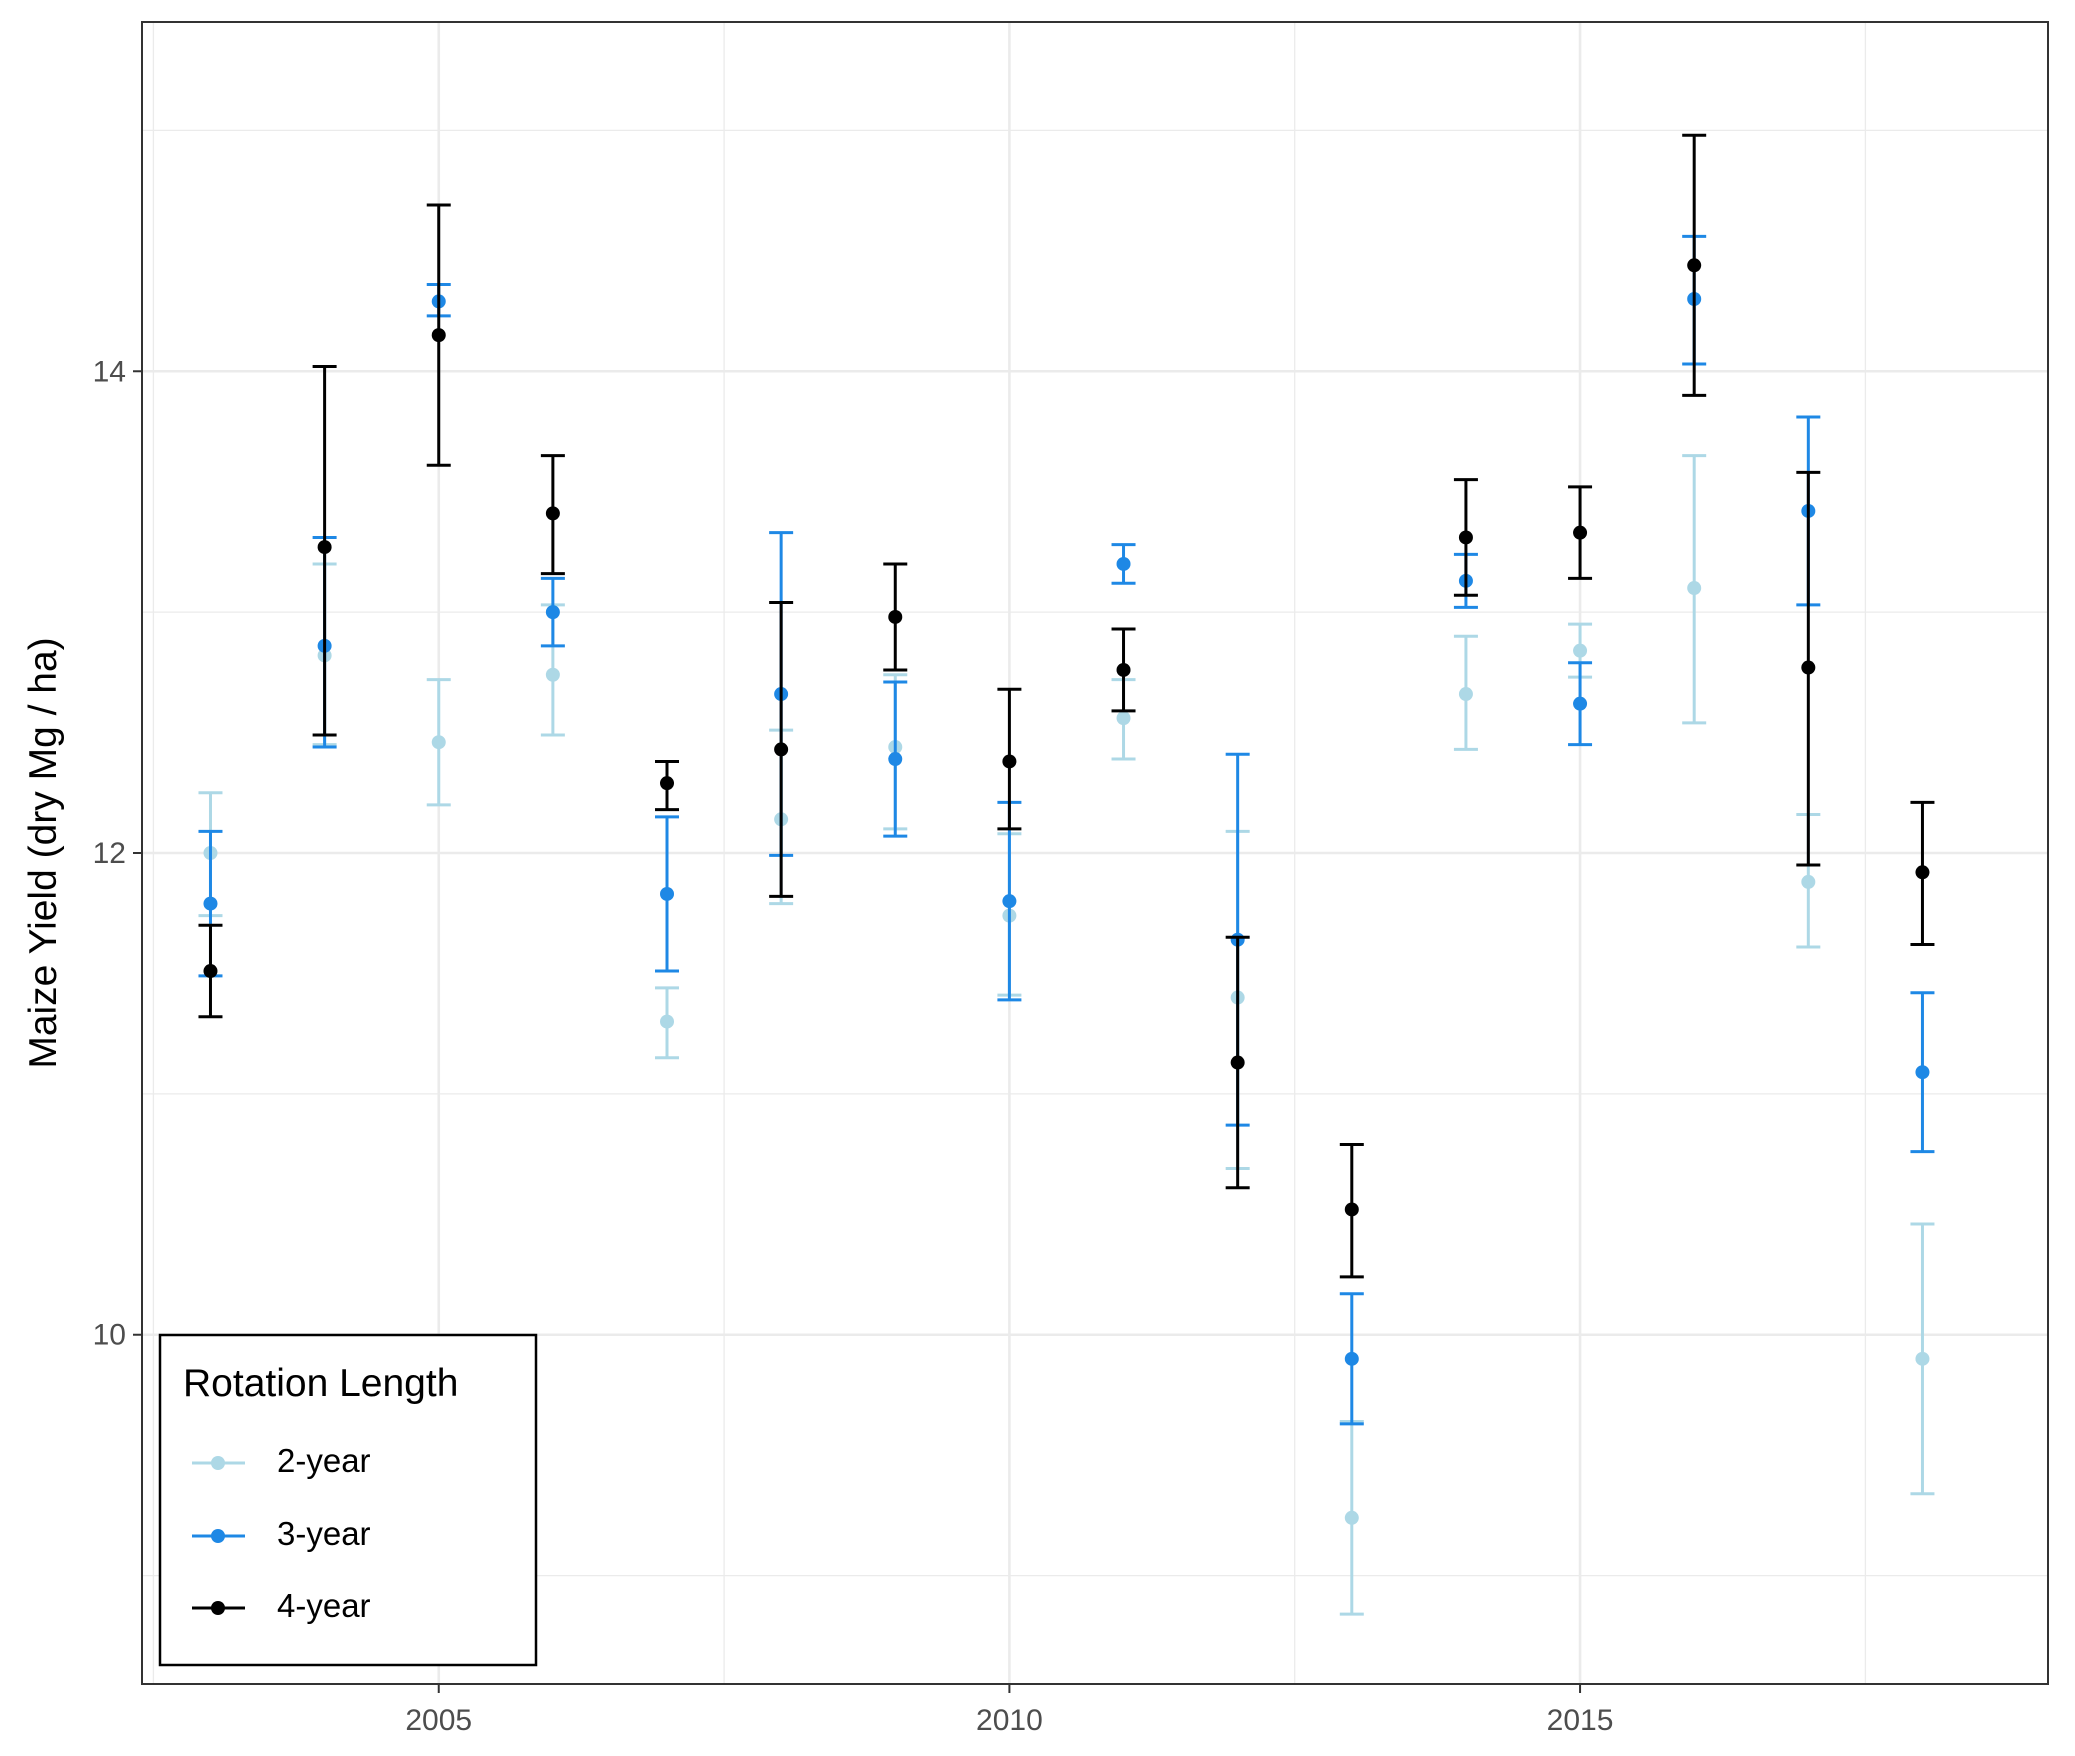 This screenshot has width=2075, height=1756. Describe the element at coordinates (324, 1605) in the screenshot. I see `legend-label-4-year: 4-year` at that location.